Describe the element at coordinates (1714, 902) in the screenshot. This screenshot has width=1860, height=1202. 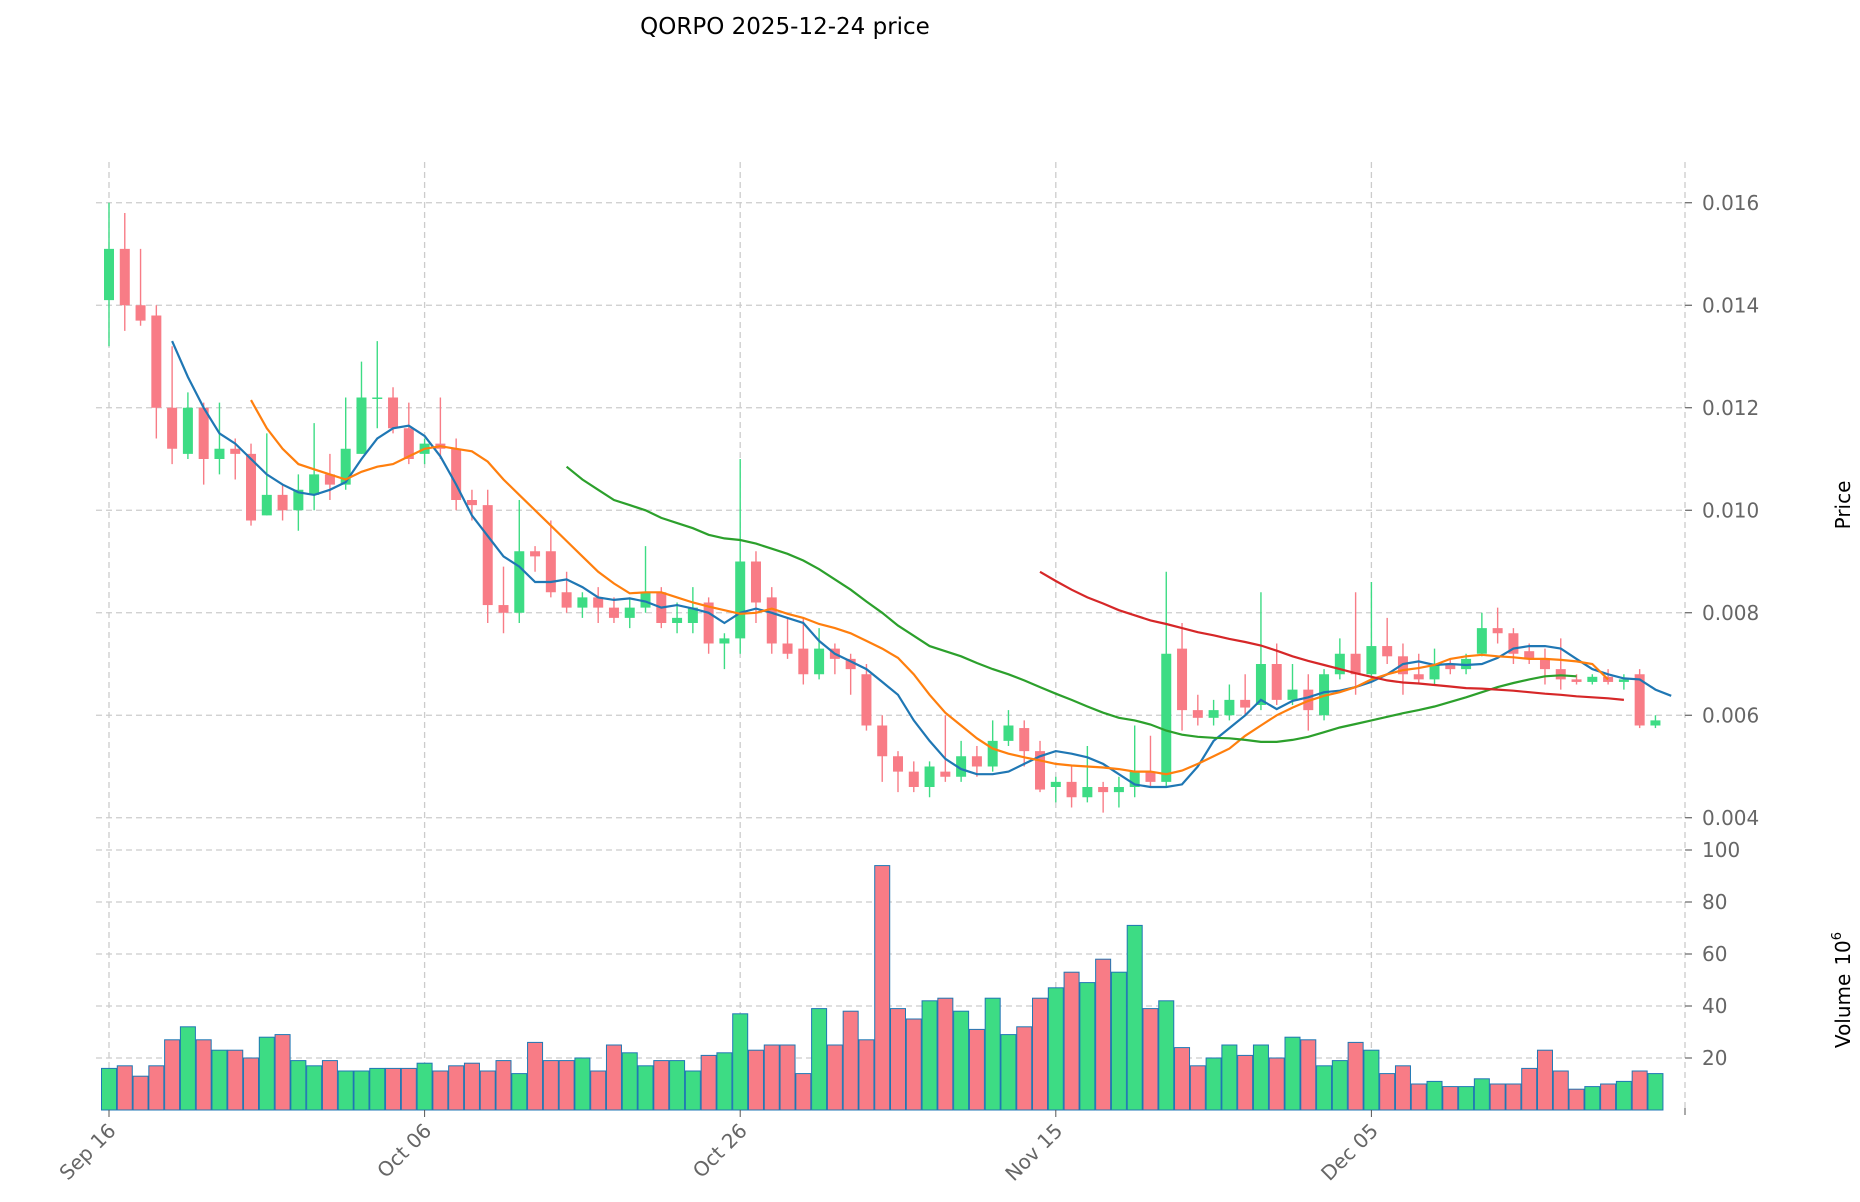
I see `volume-tick-label: 80` at that location.